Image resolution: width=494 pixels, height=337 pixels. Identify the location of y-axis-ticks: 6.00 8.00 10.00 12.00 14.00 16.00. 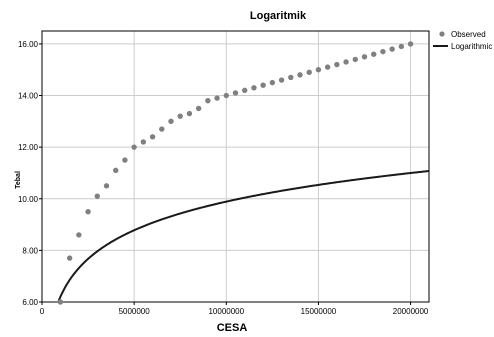
(30, 173).